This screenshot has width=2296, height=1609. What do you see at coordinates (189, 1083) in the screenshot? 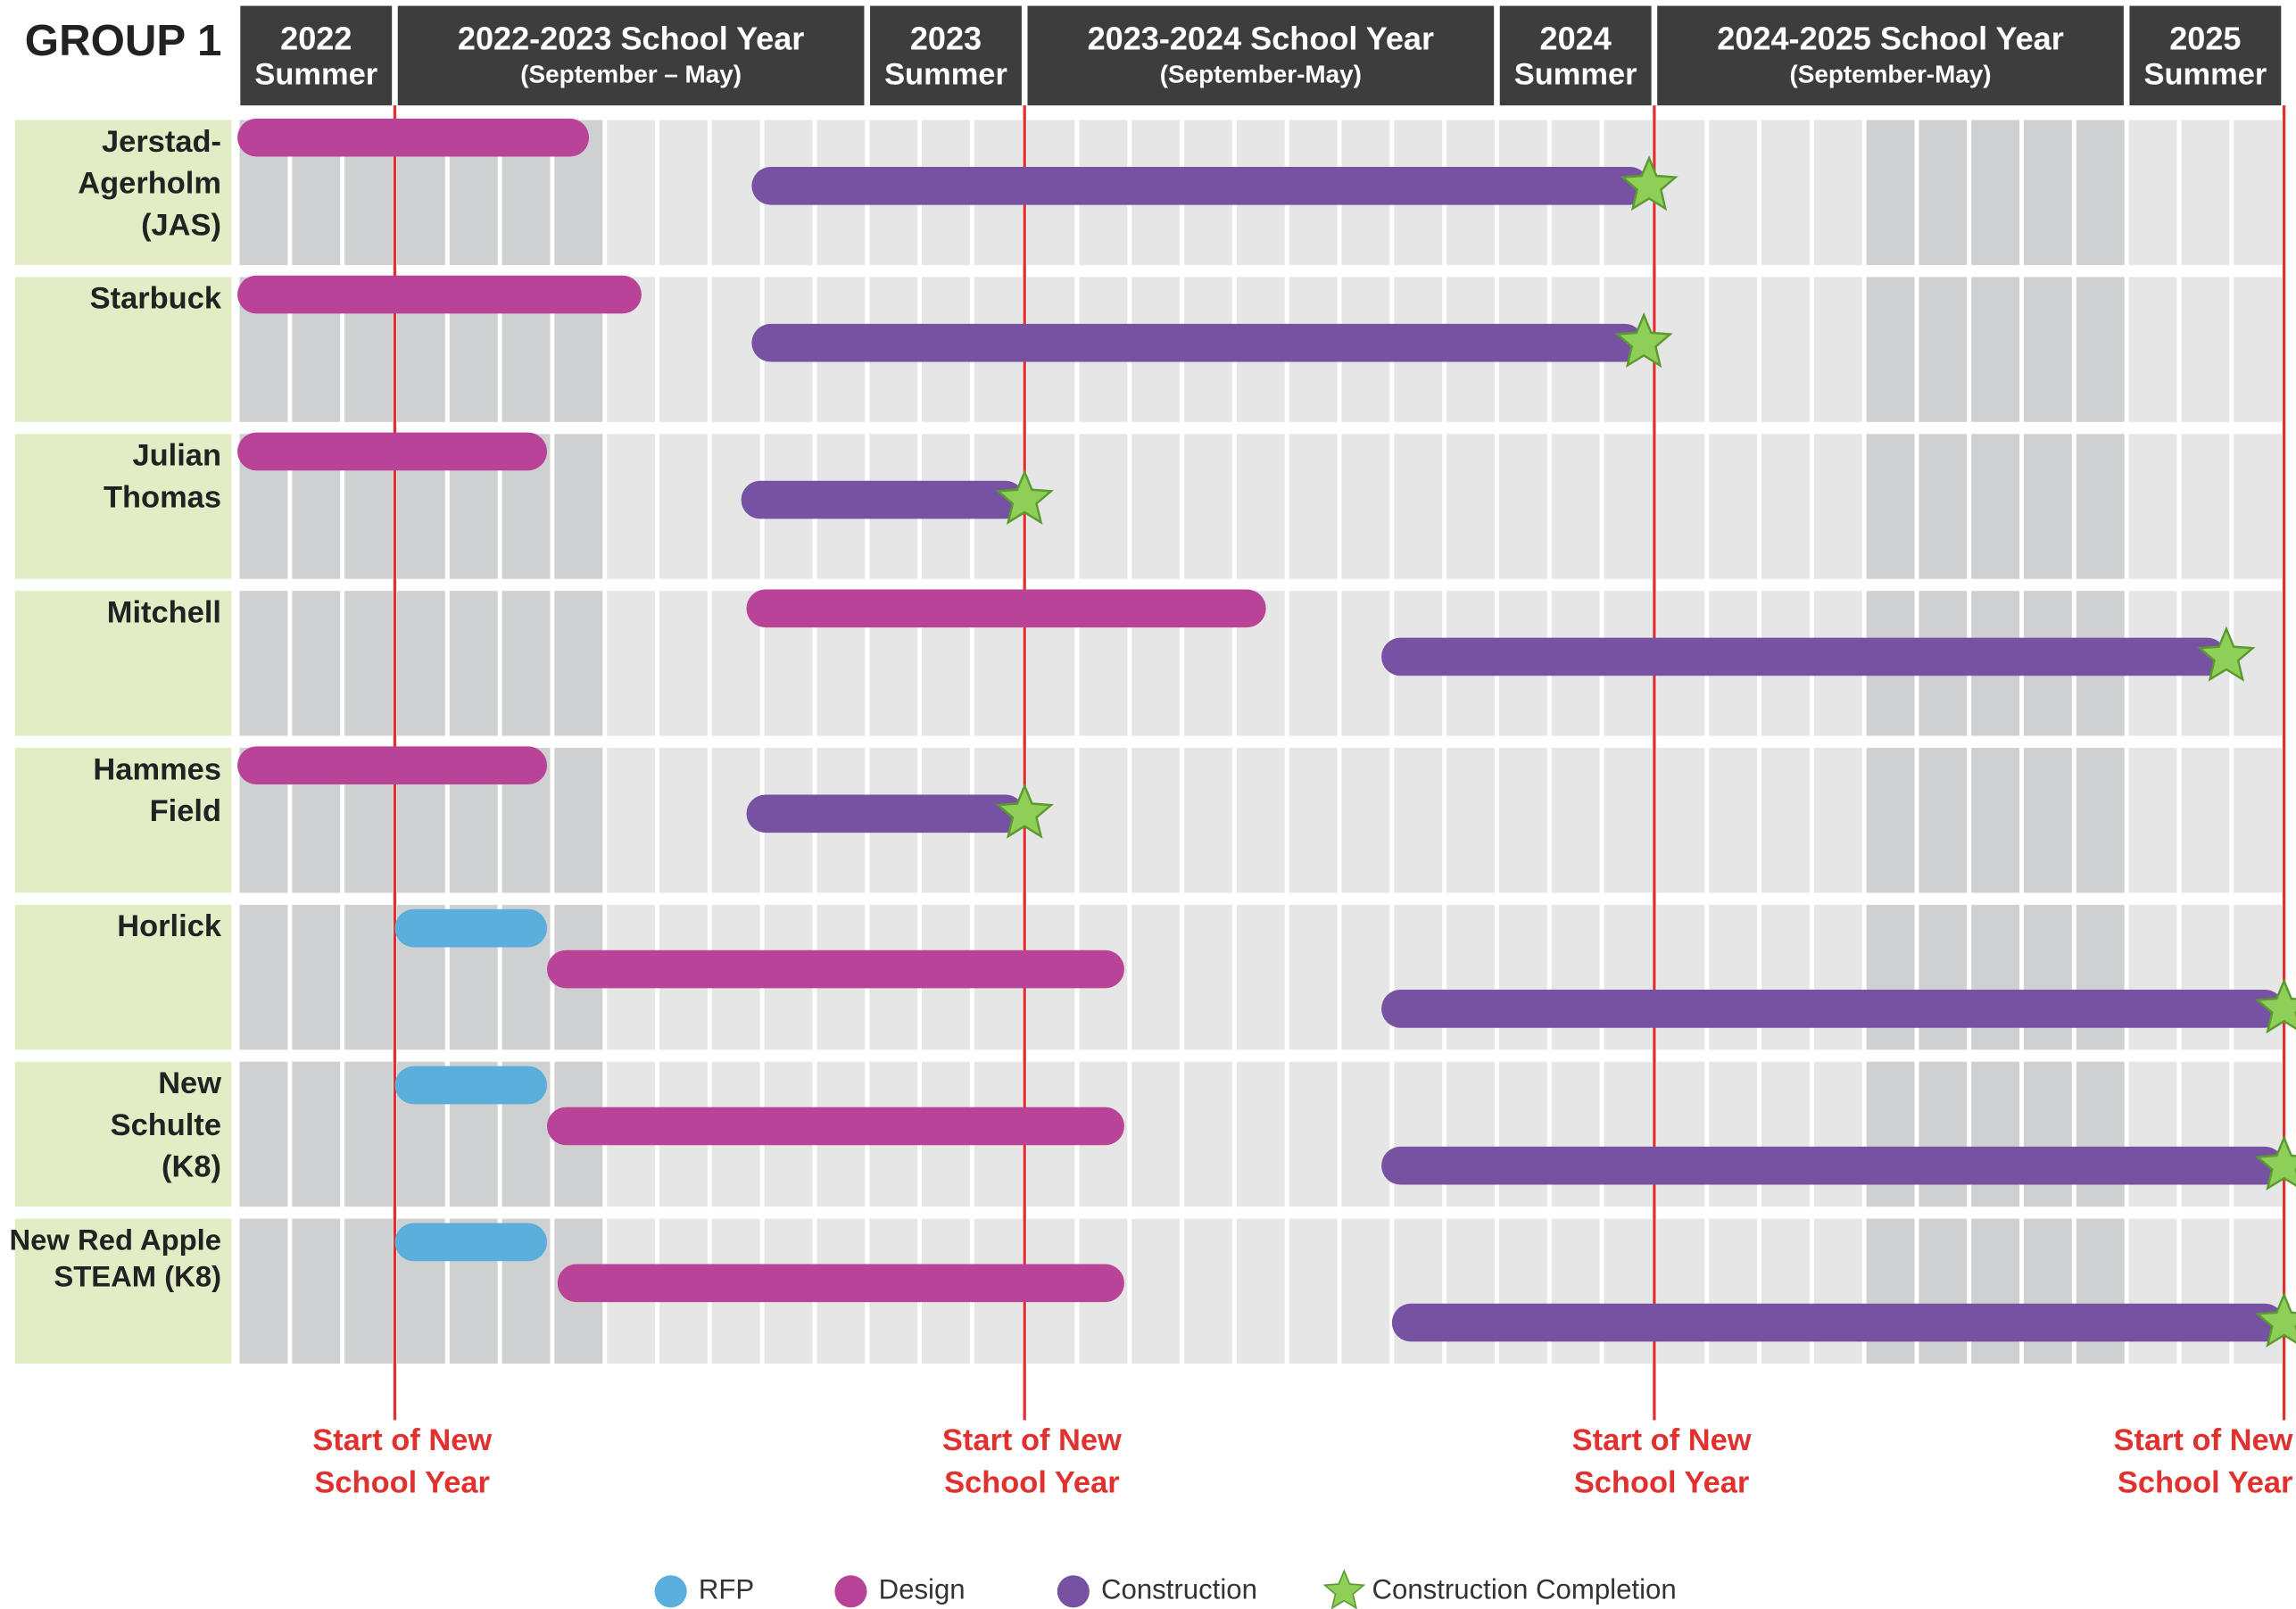
I see `row-label: New` at bounding box center [189, 1083].